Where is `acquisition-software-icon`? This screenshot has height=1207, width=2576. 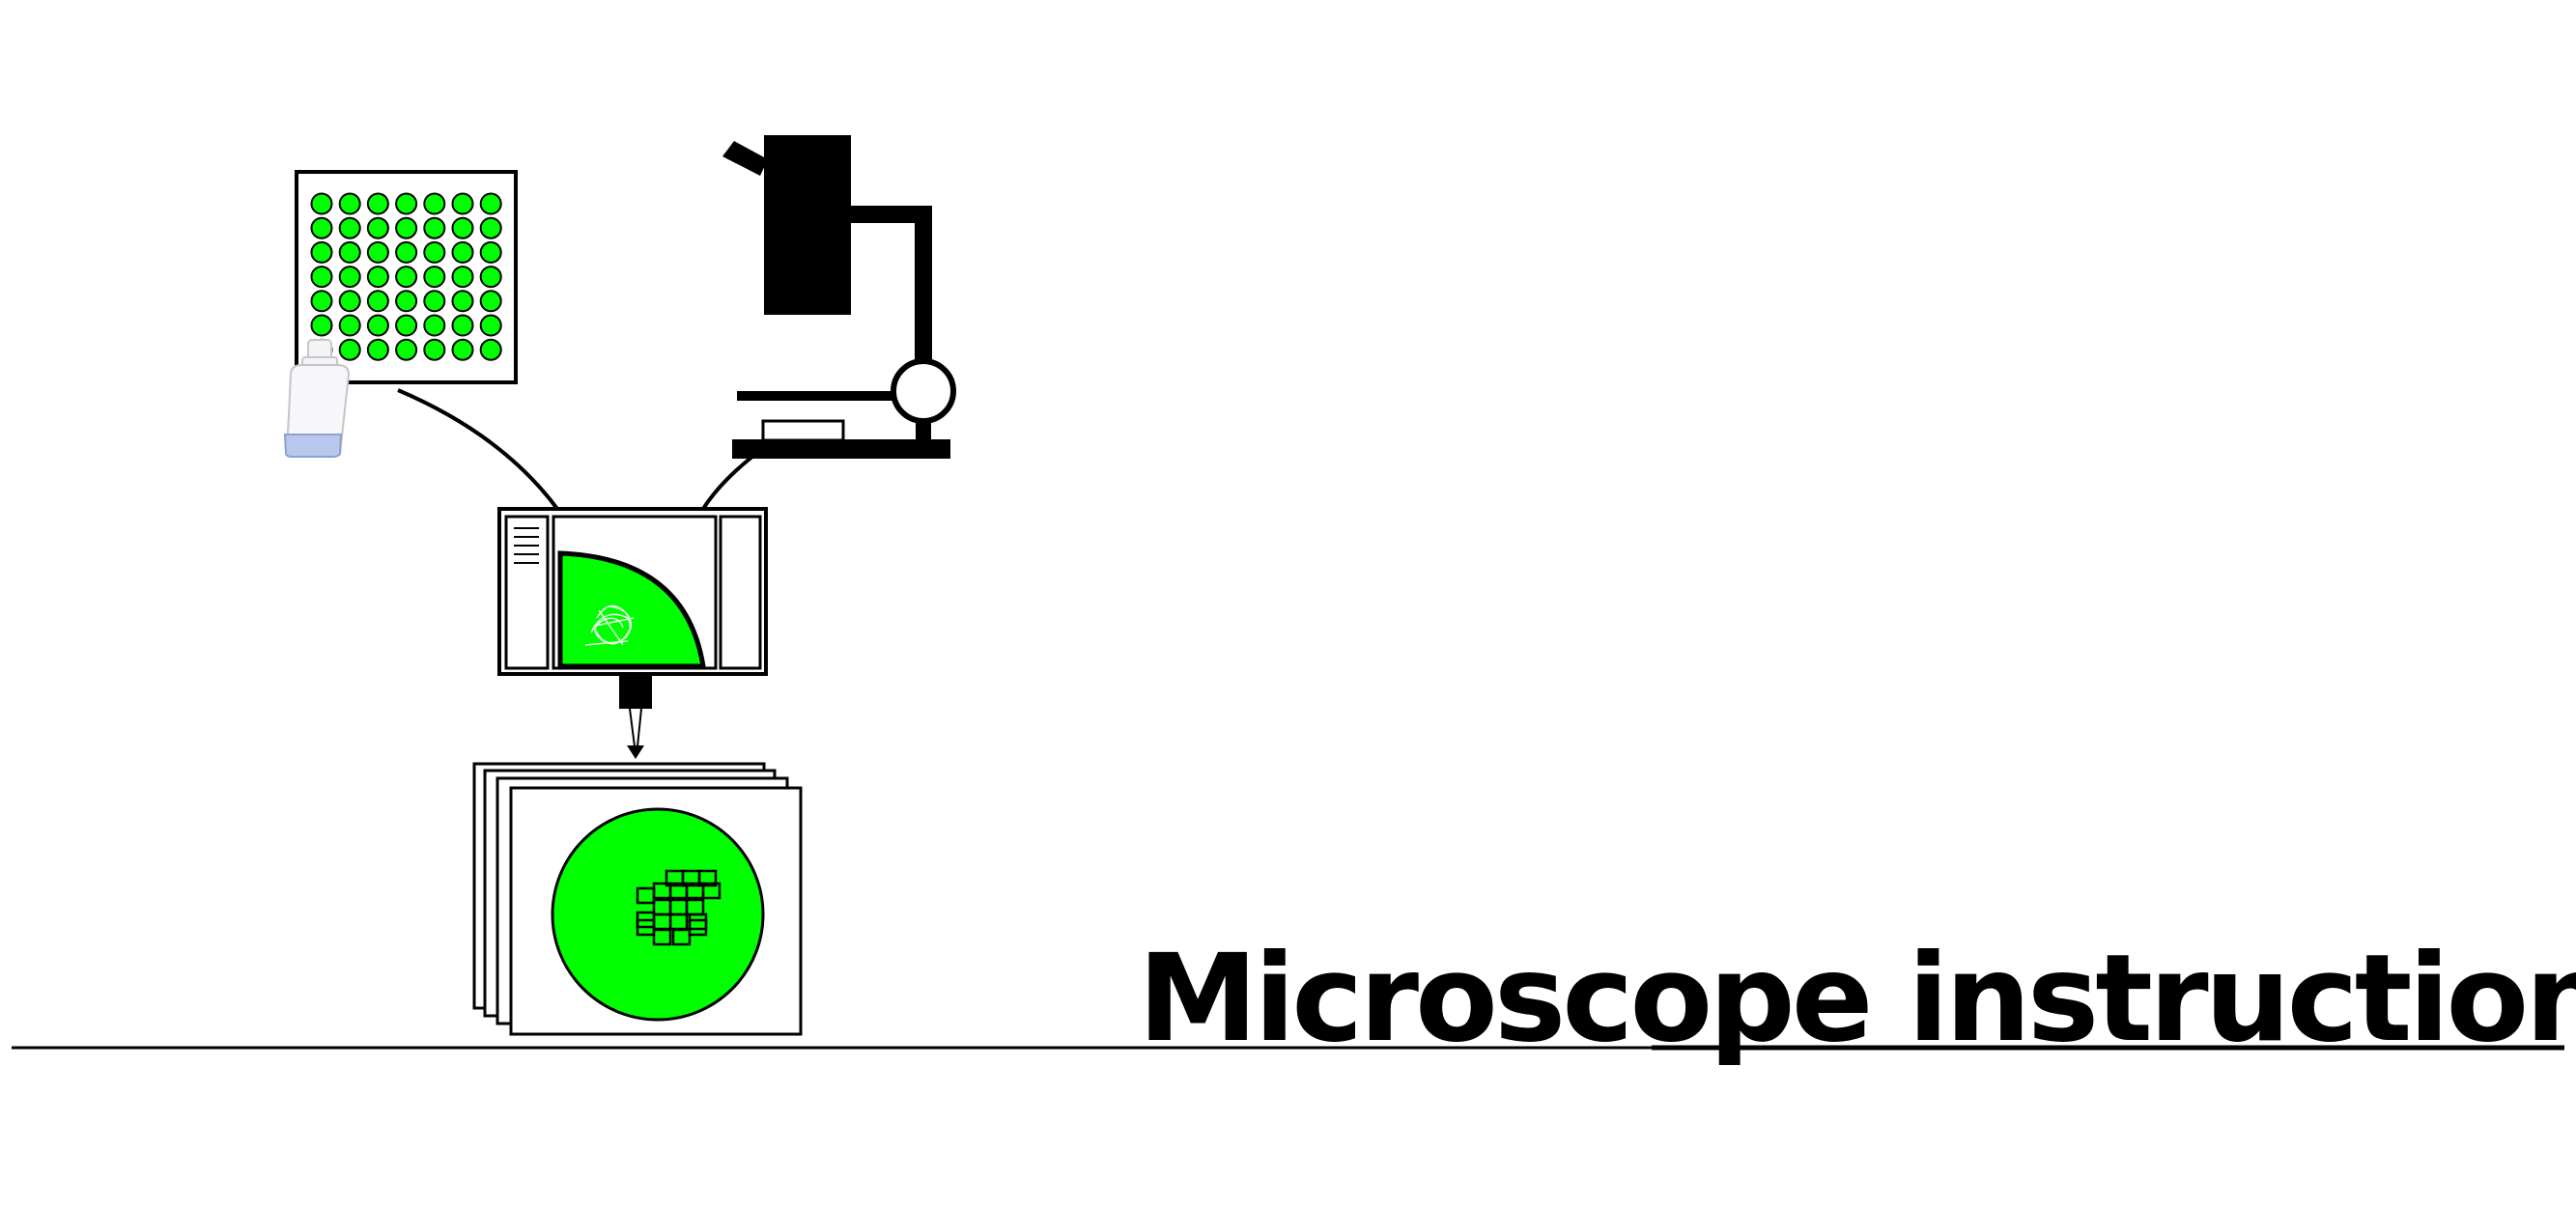 acquisition-software-icon is located at coordinates (632, 633).